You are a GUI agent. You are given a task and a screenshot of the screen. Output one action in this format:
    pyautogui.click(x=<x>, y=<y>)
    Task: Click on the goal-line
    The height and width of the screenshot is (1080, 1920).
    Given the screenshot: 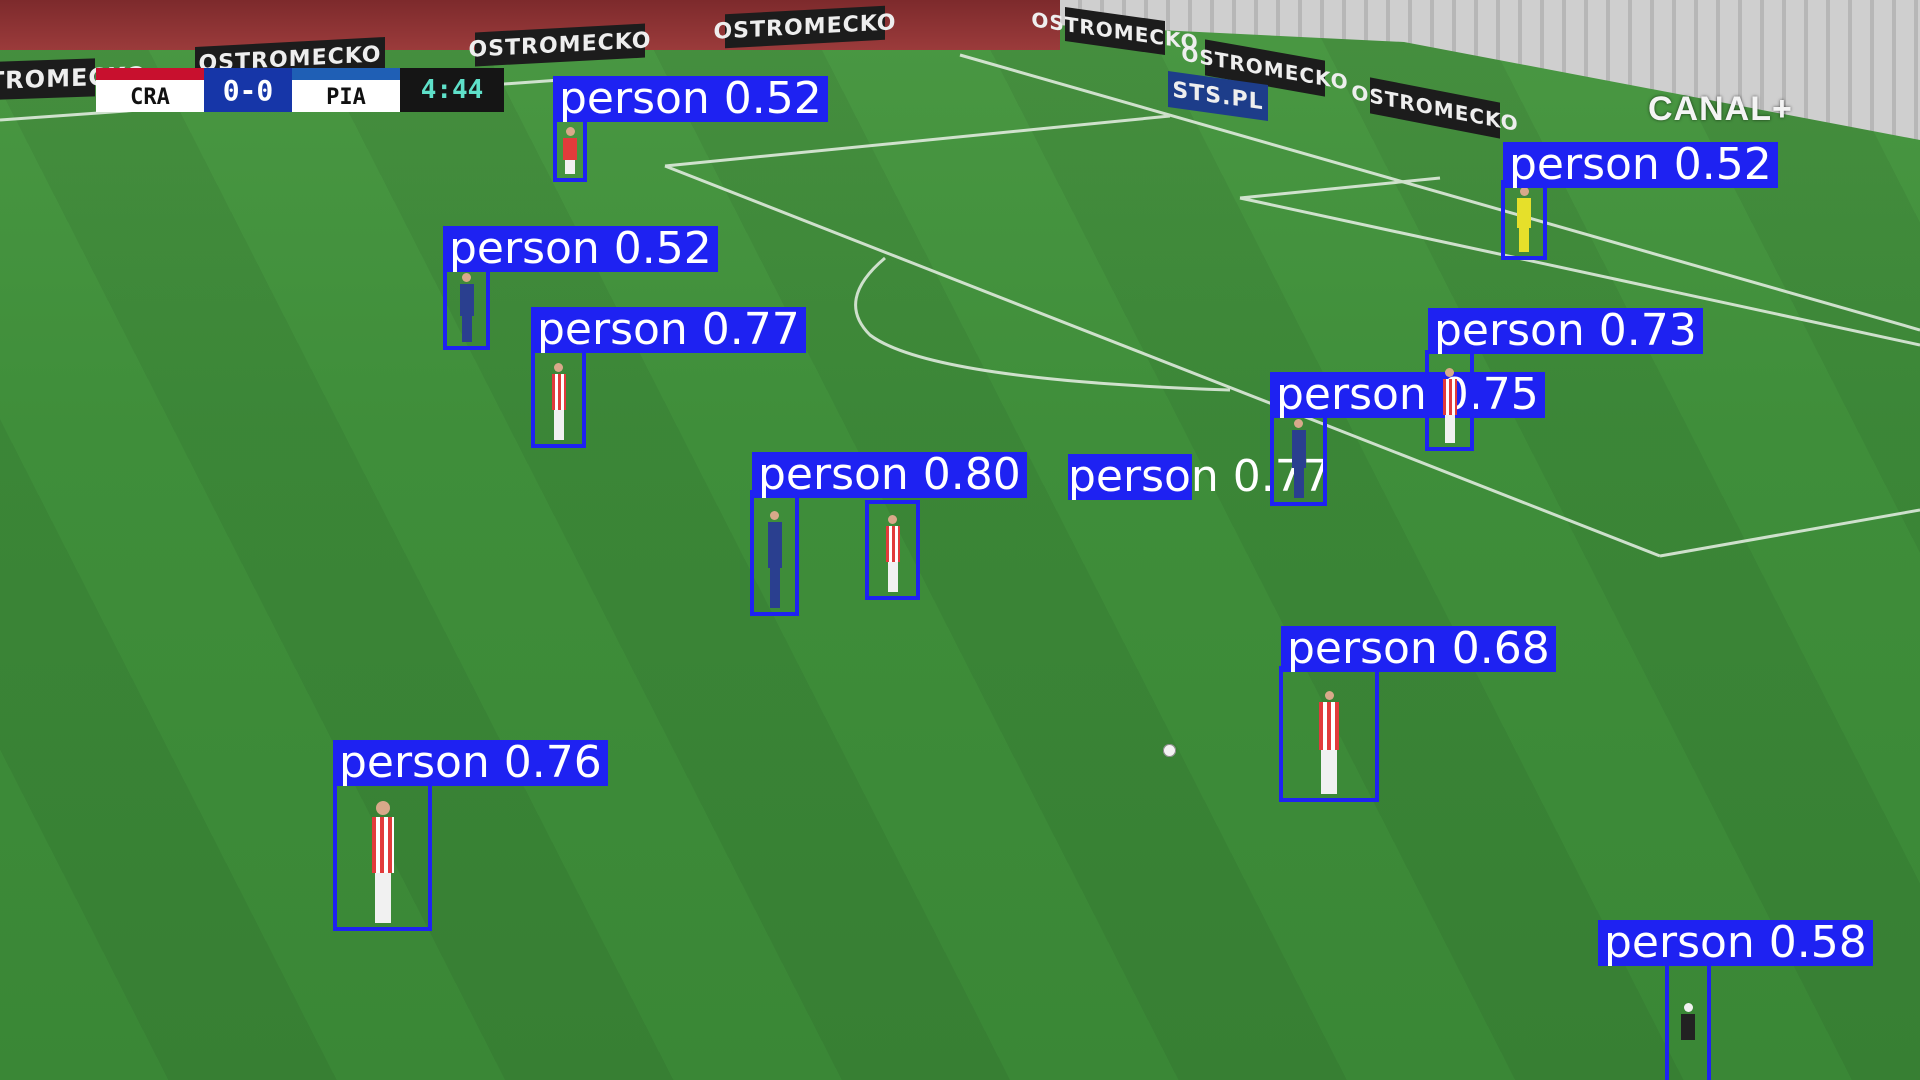 What is the action you would take?
    pyautogui.click(x=1439, y=192)
    